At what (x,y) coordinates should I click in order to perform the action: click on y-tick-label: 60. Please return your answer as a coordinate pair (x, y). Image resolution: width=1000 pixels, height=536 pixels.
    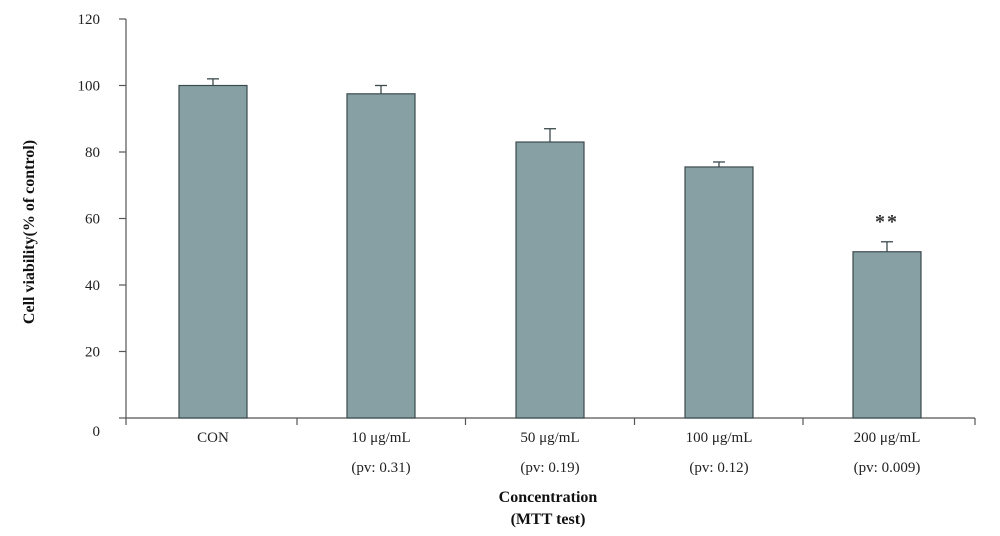
    Looking at the image, I should click on (92, 220).